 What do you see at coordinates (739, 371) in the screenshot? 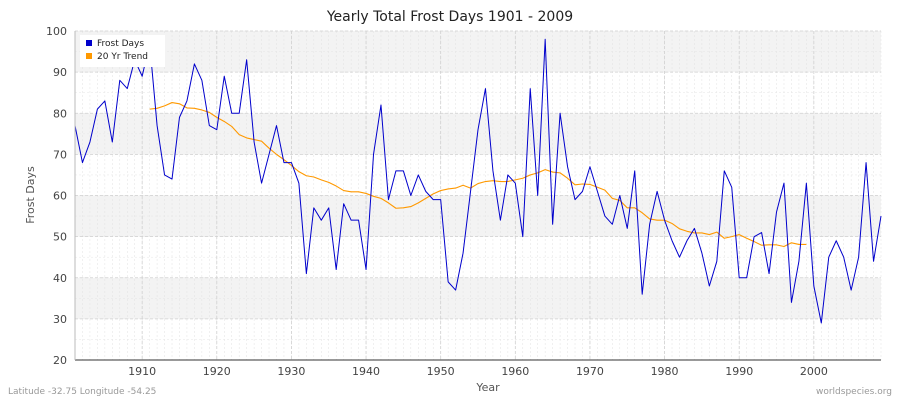
I see `x-tick-label: 1990` at bounding box center [739, 371].